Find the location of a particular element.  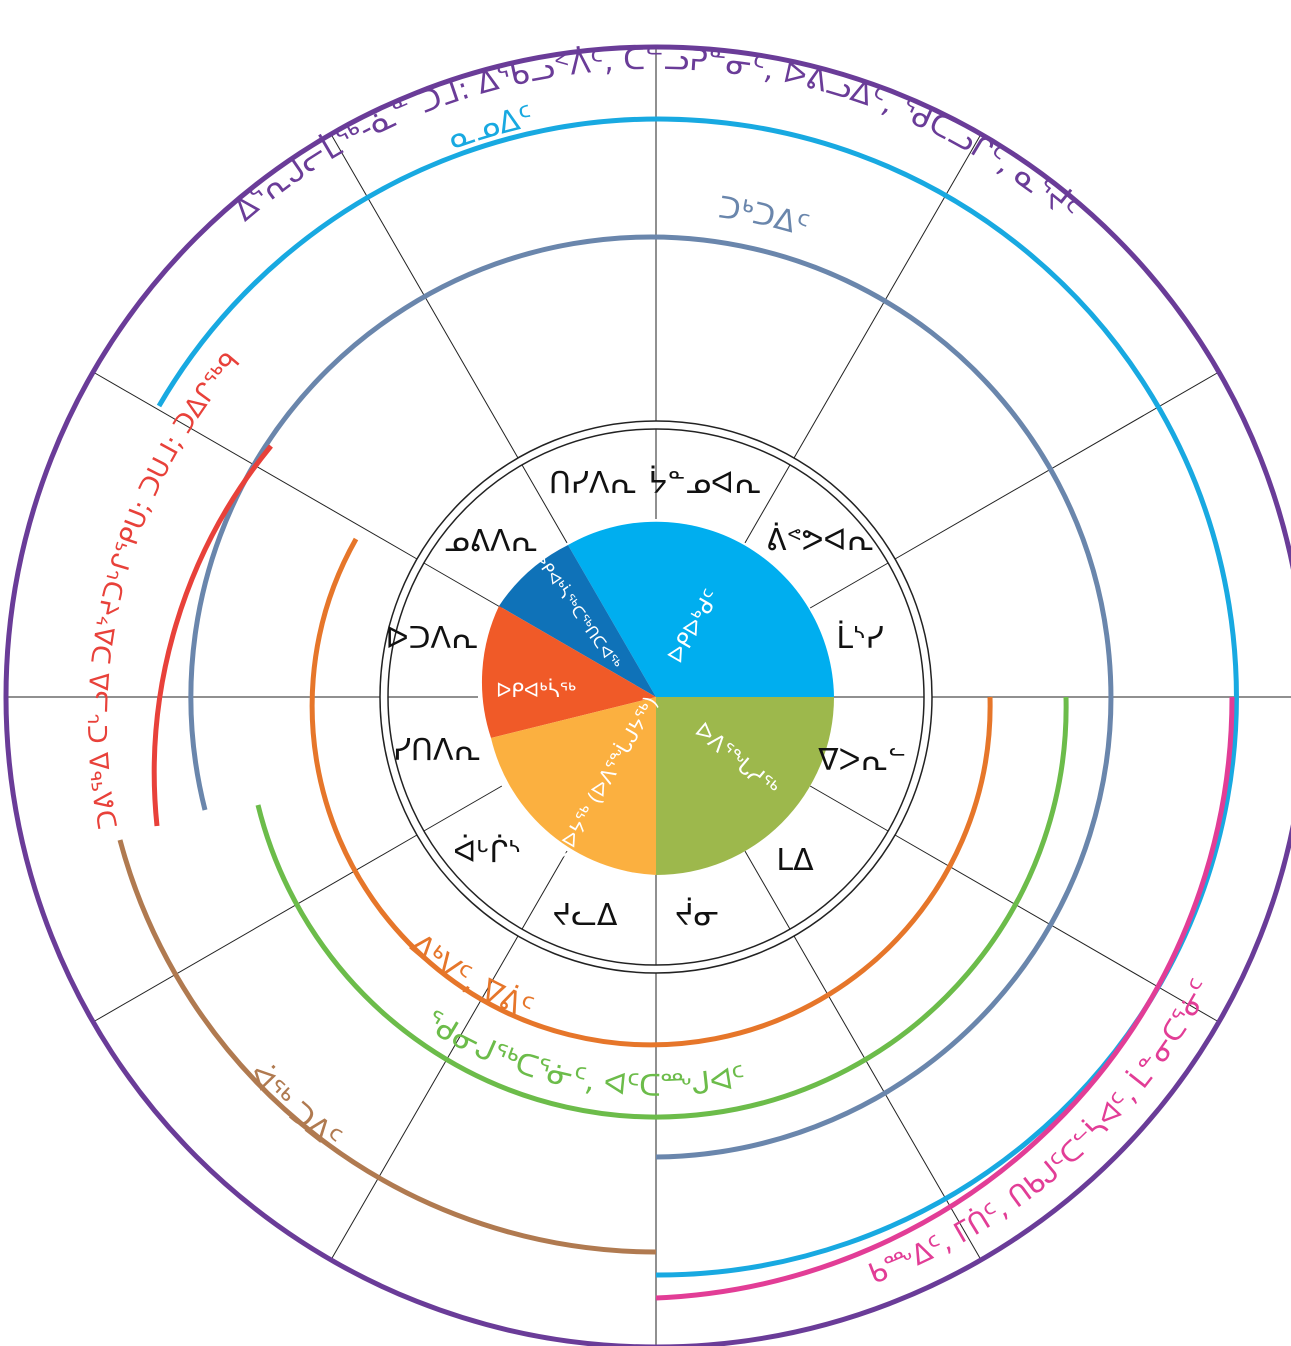

month-label-february: ᕖᕝᕗᐊᕆ is located at coordinates (820, 539).